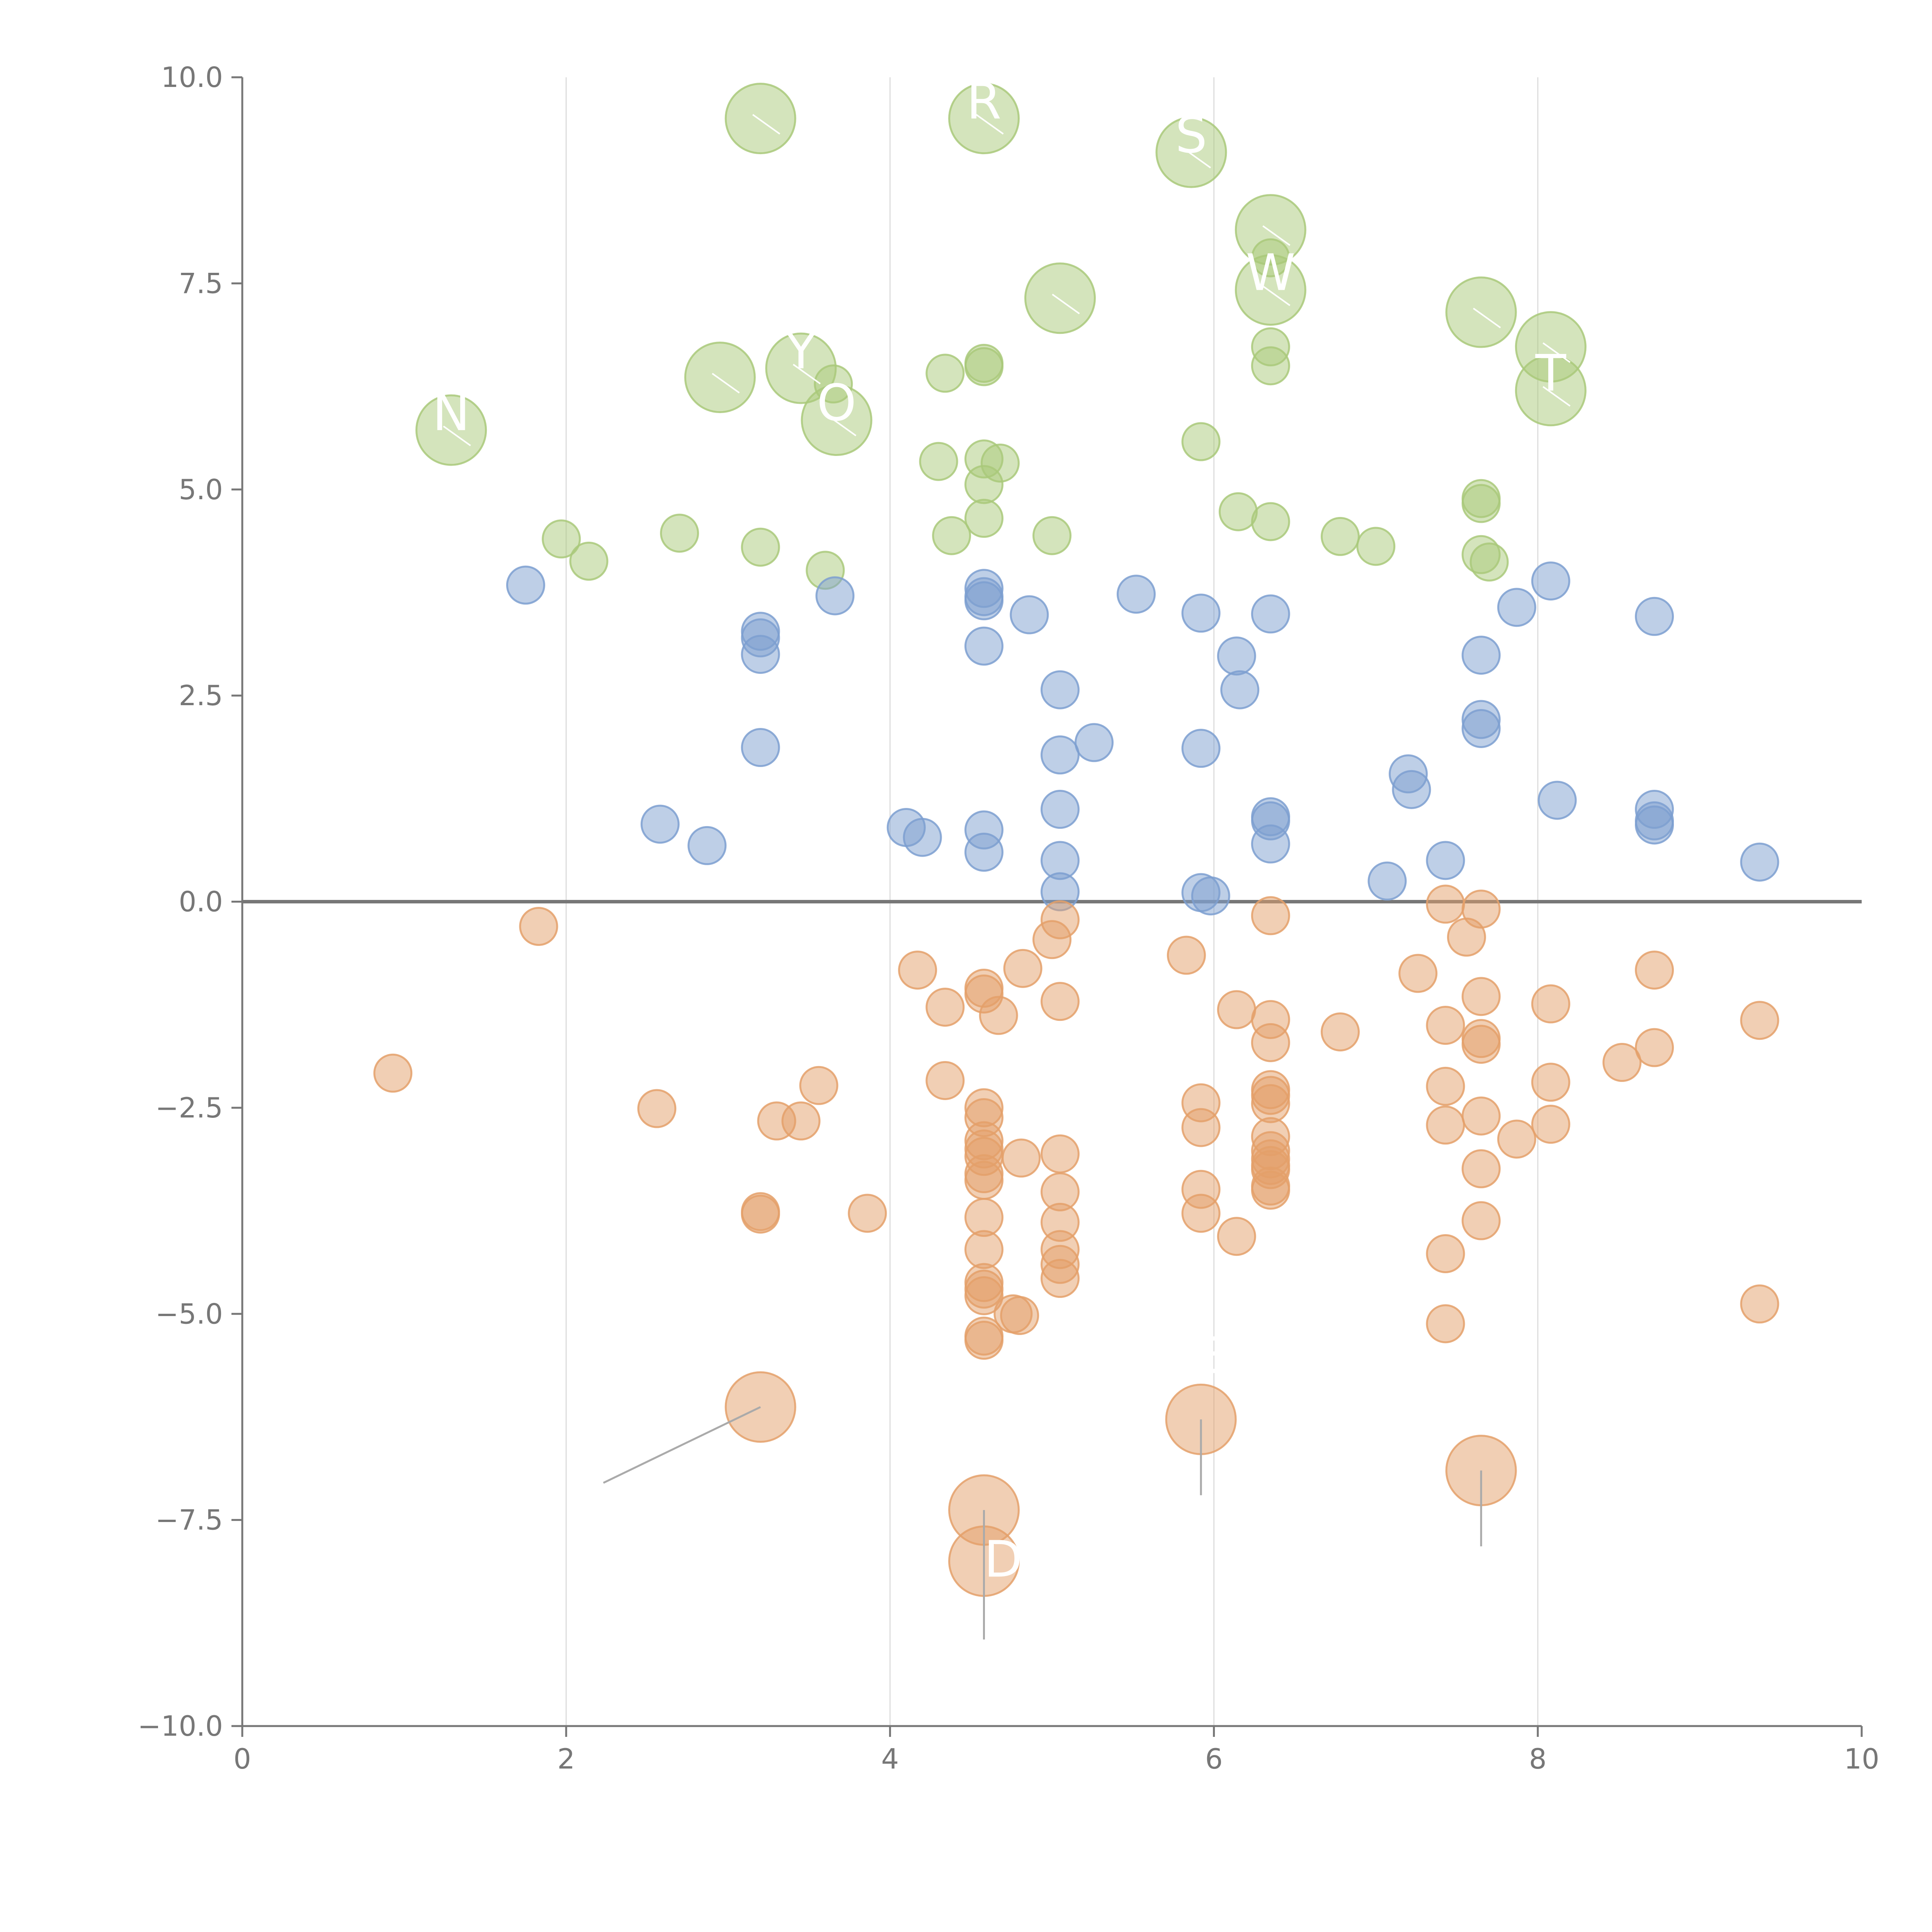 The width and height of the screenshot is (1932, 1932). What do you see at coordinates (1212, 1355) in the screenshot?
I see `callout-label: E` at bounding box center [1212, 1355].